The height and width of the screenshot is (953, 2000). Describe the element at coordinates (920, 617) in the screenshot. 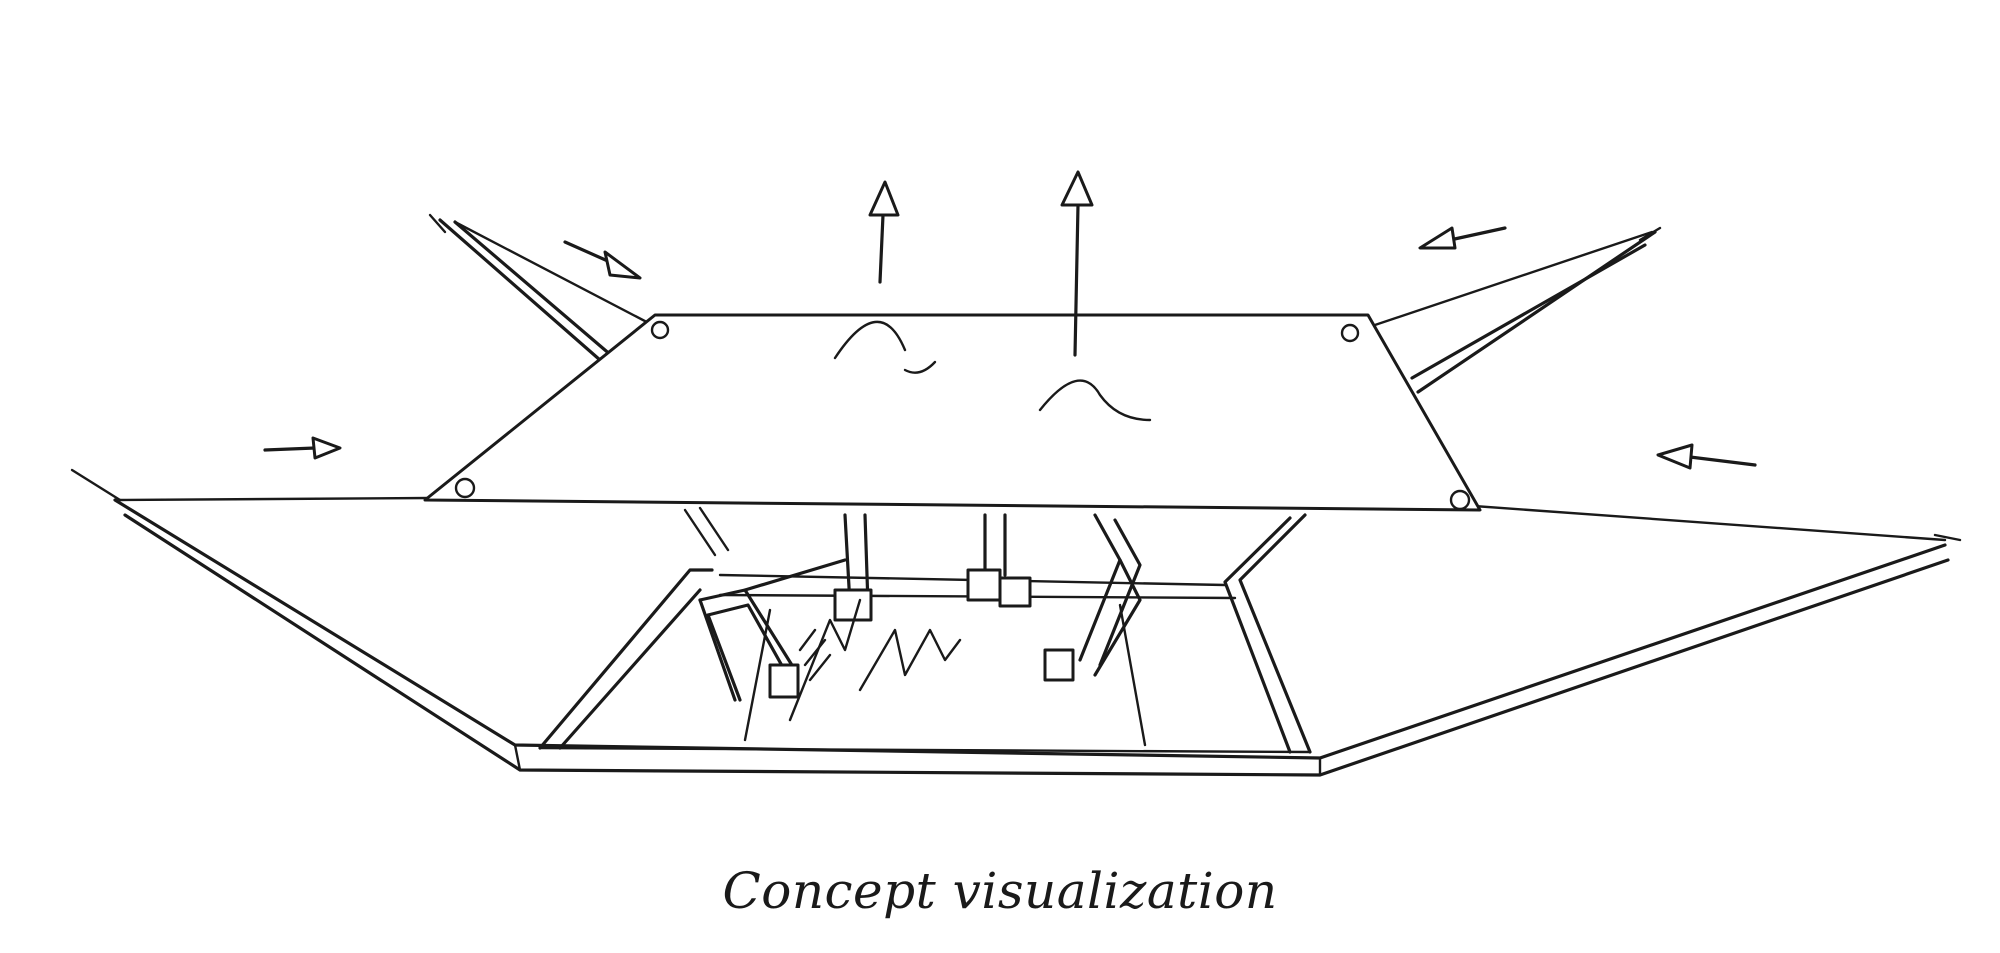

I see `robot-arms` at that location.